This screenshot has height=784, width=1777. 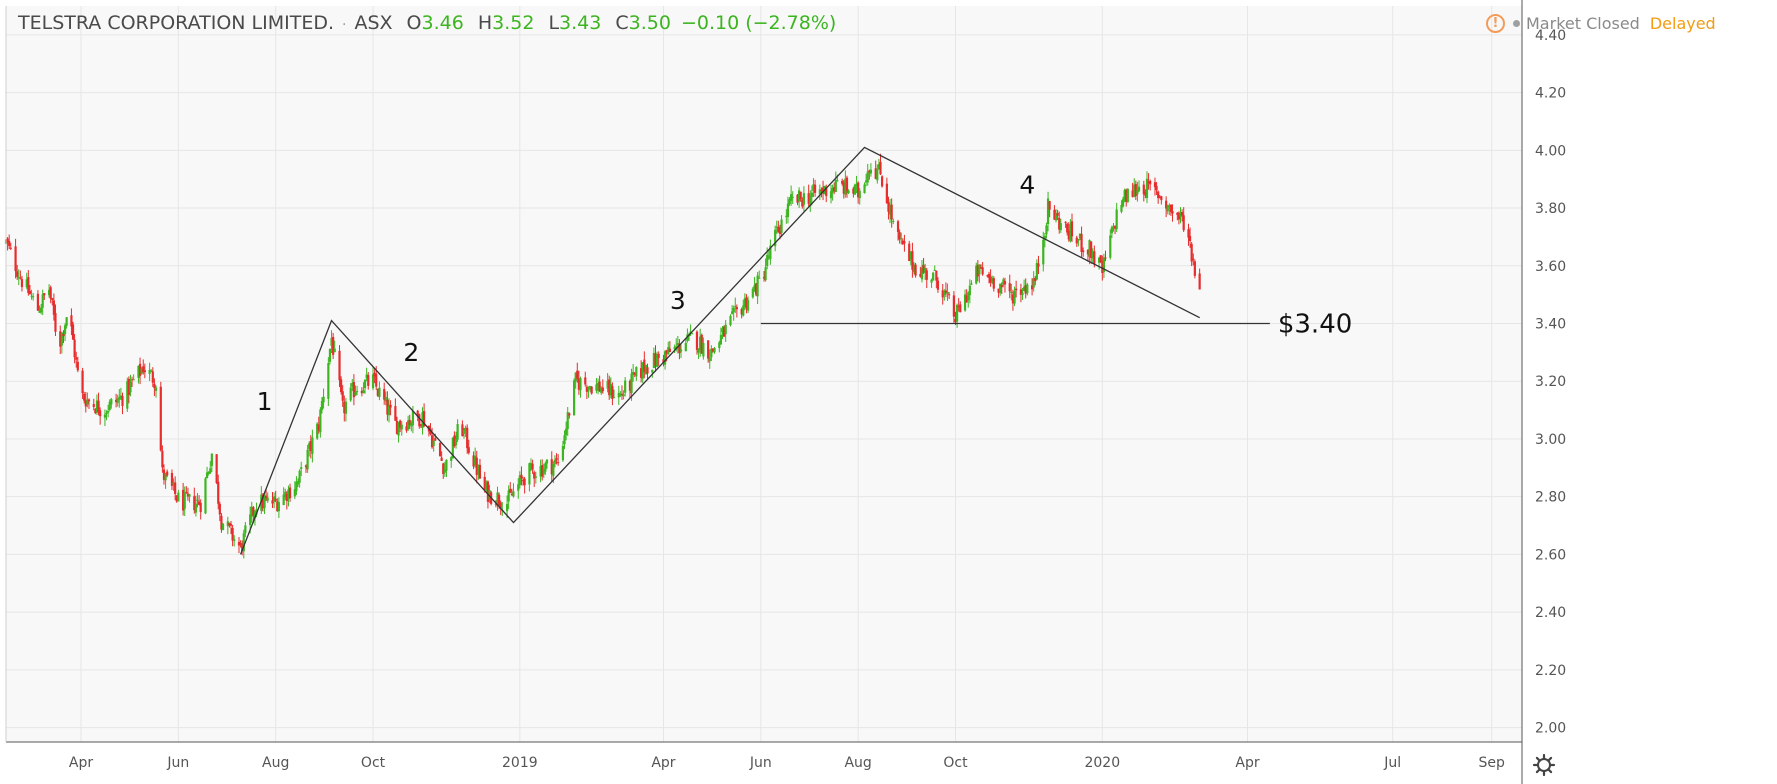 What do you see at coordinates (1550, 440) in the screenshot?
I see `y-tick-label: 3.00` at bounding box center [1550, 440].